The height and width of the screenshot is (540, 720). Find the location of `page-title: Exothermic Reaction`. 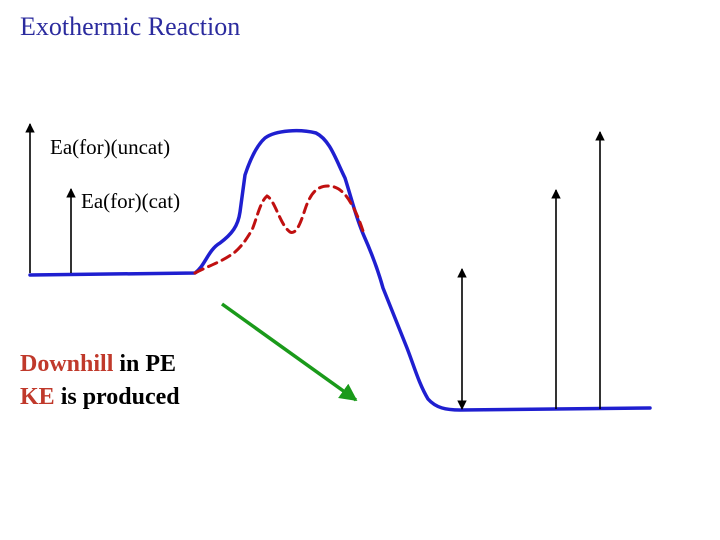

page-title: Exothermic Reaction is located at coordinates (130, 26).